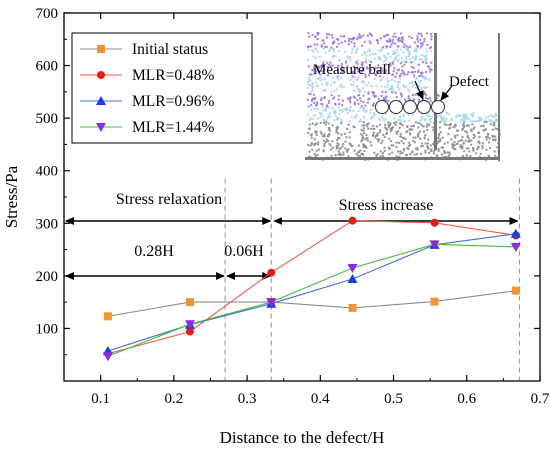 This screenshot has height=451, width=550. I want to click on legend-label: MLR=1.44%, so click(173, 127).